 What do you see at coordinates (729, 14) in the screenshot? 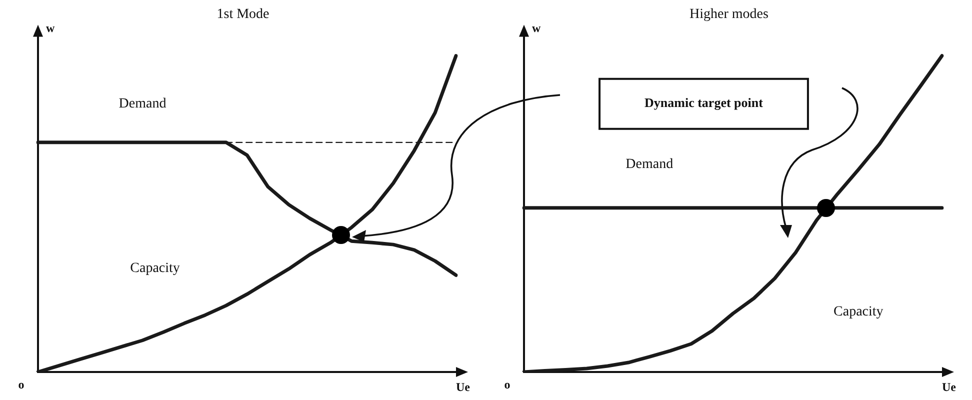
I see `chart-title: Higher modes` at bounding box center [729, 14].